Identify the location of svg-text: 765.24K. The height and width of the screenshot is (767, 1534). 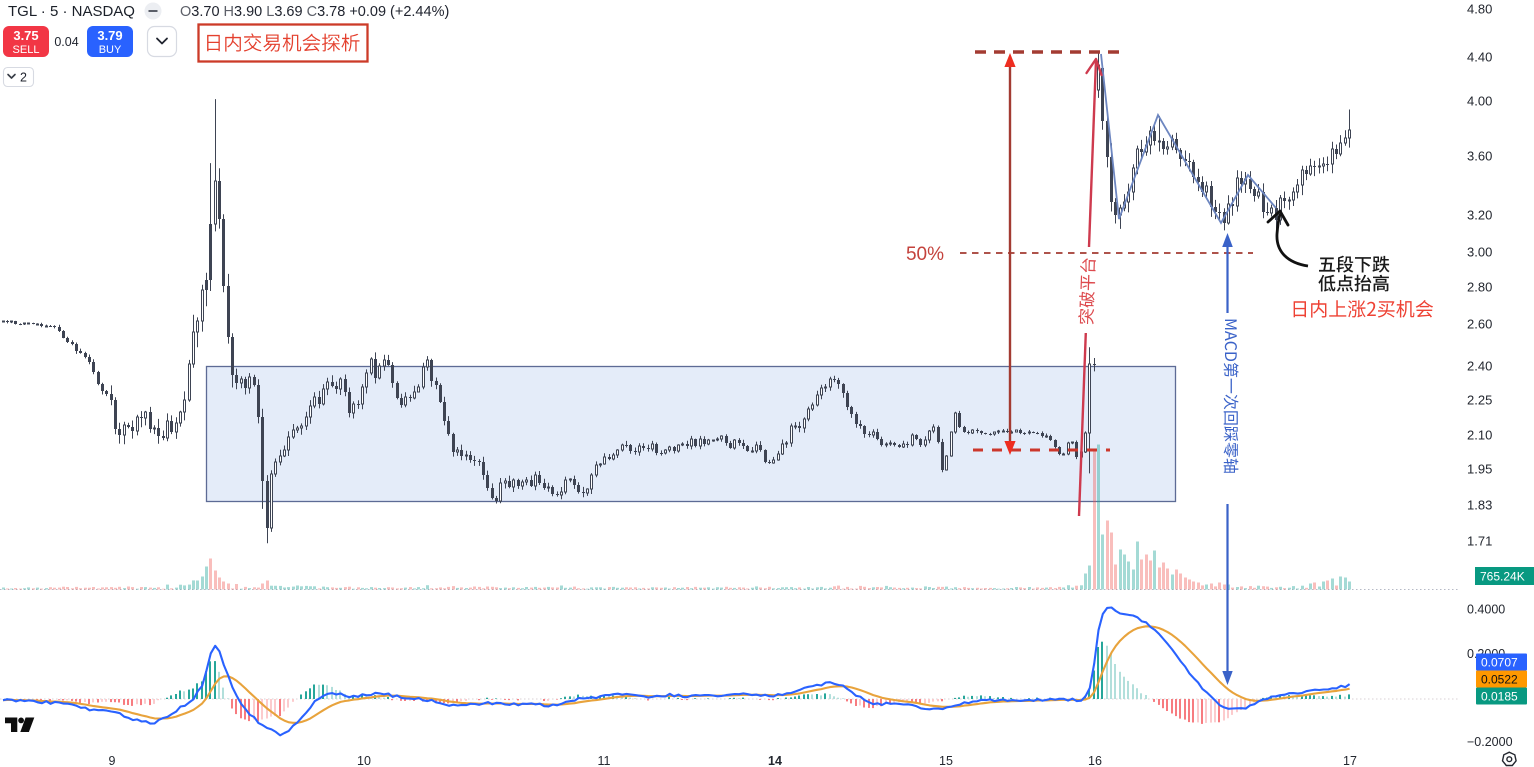
(1502, 577).